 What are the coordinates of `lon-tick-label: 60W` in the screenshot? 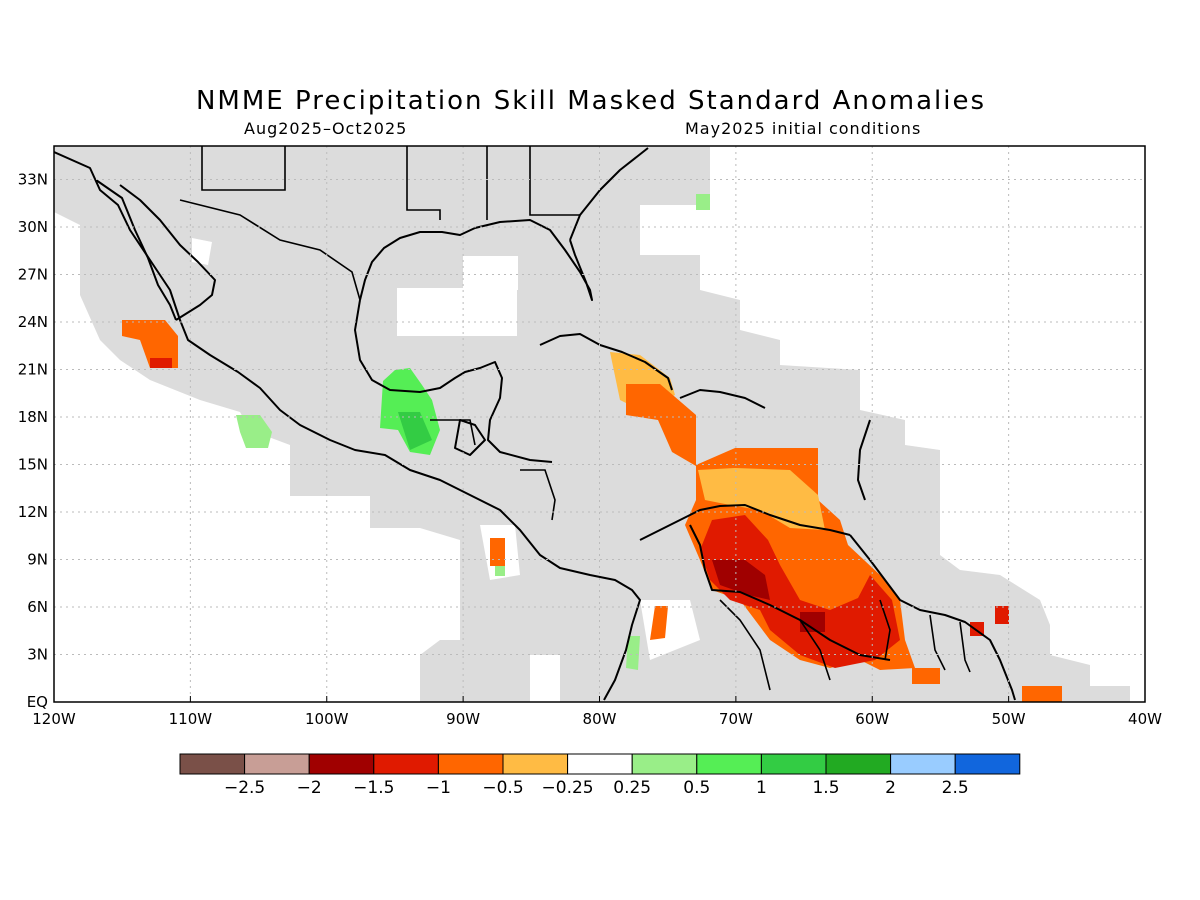 It's located at (872, 719).